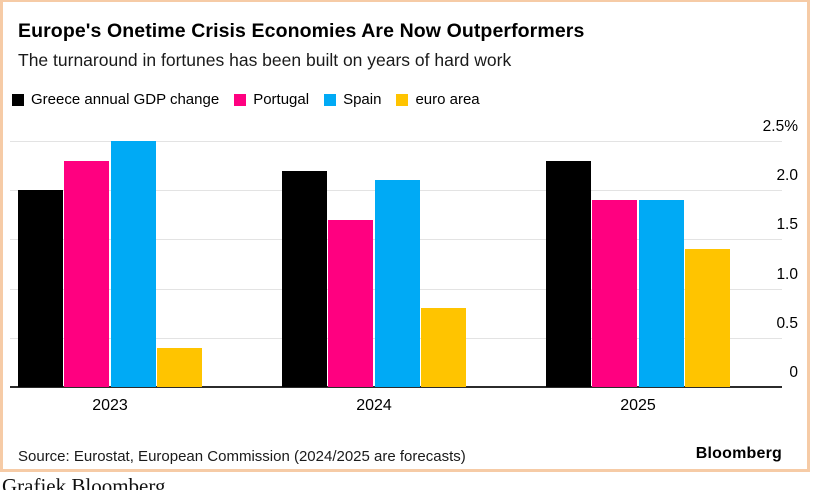 This screenshot has height=490, width=817. What do you see at coordinates (661, 293) in the screenshot?
I see `bar-spain-2025` at bounding box center [661, 293].